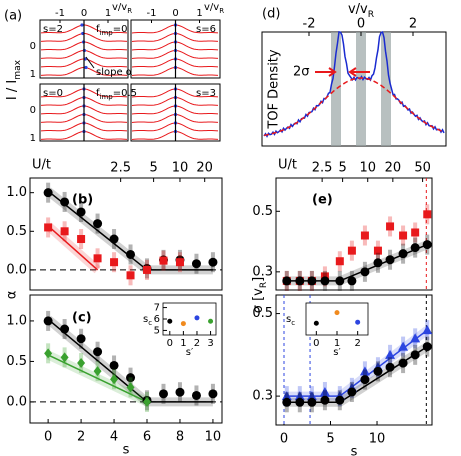  What do you see at coordinates (157, 308) in the screenshot?
I see `y-tick-label: 7` at bounding box center [157, 308].